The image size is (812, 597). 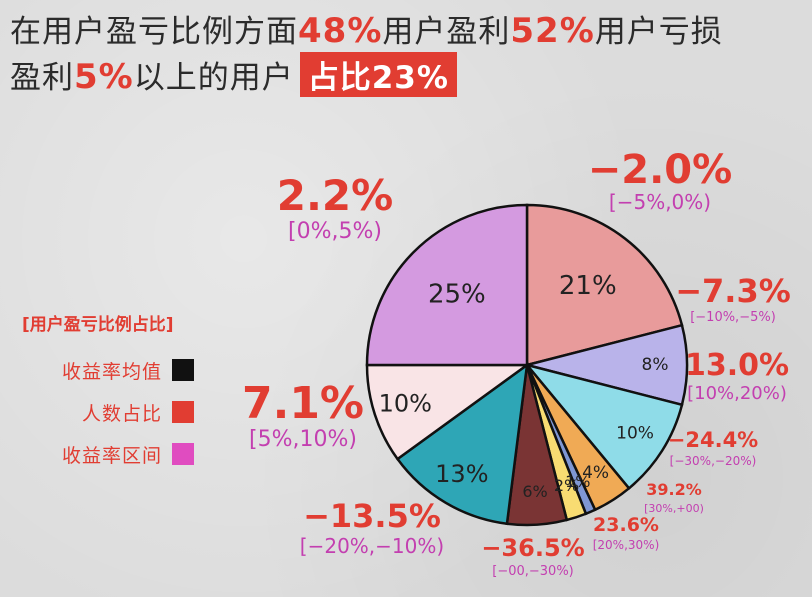 I want to click on legend: [用户盈亏比例占比] 收益率均值人数占比收益率区间, so click(x=108, y=392).